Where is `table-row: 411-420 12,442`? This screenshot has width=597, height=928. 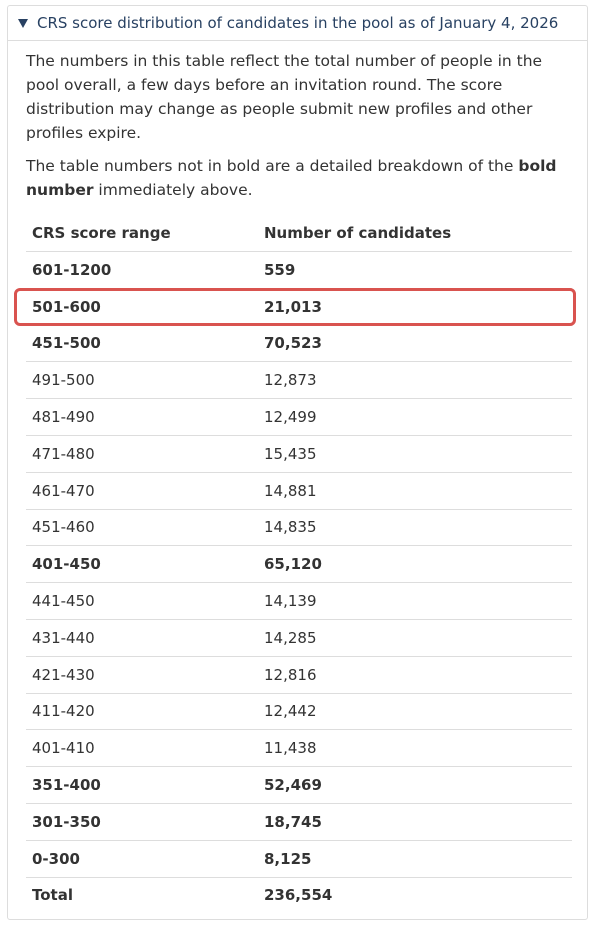
table-row: 411-420 12,442 is located at coordinates (299, 712).